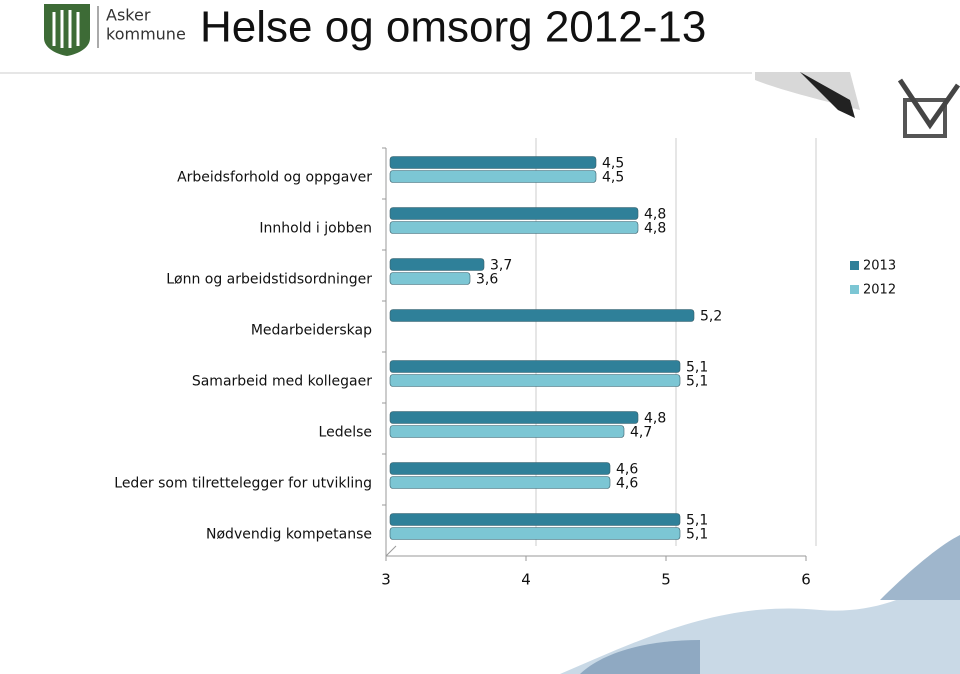 This screenshot has width=960, height=674. I want to click on y-tick-label: Nødvendig kompetanse, so click(289, 535).